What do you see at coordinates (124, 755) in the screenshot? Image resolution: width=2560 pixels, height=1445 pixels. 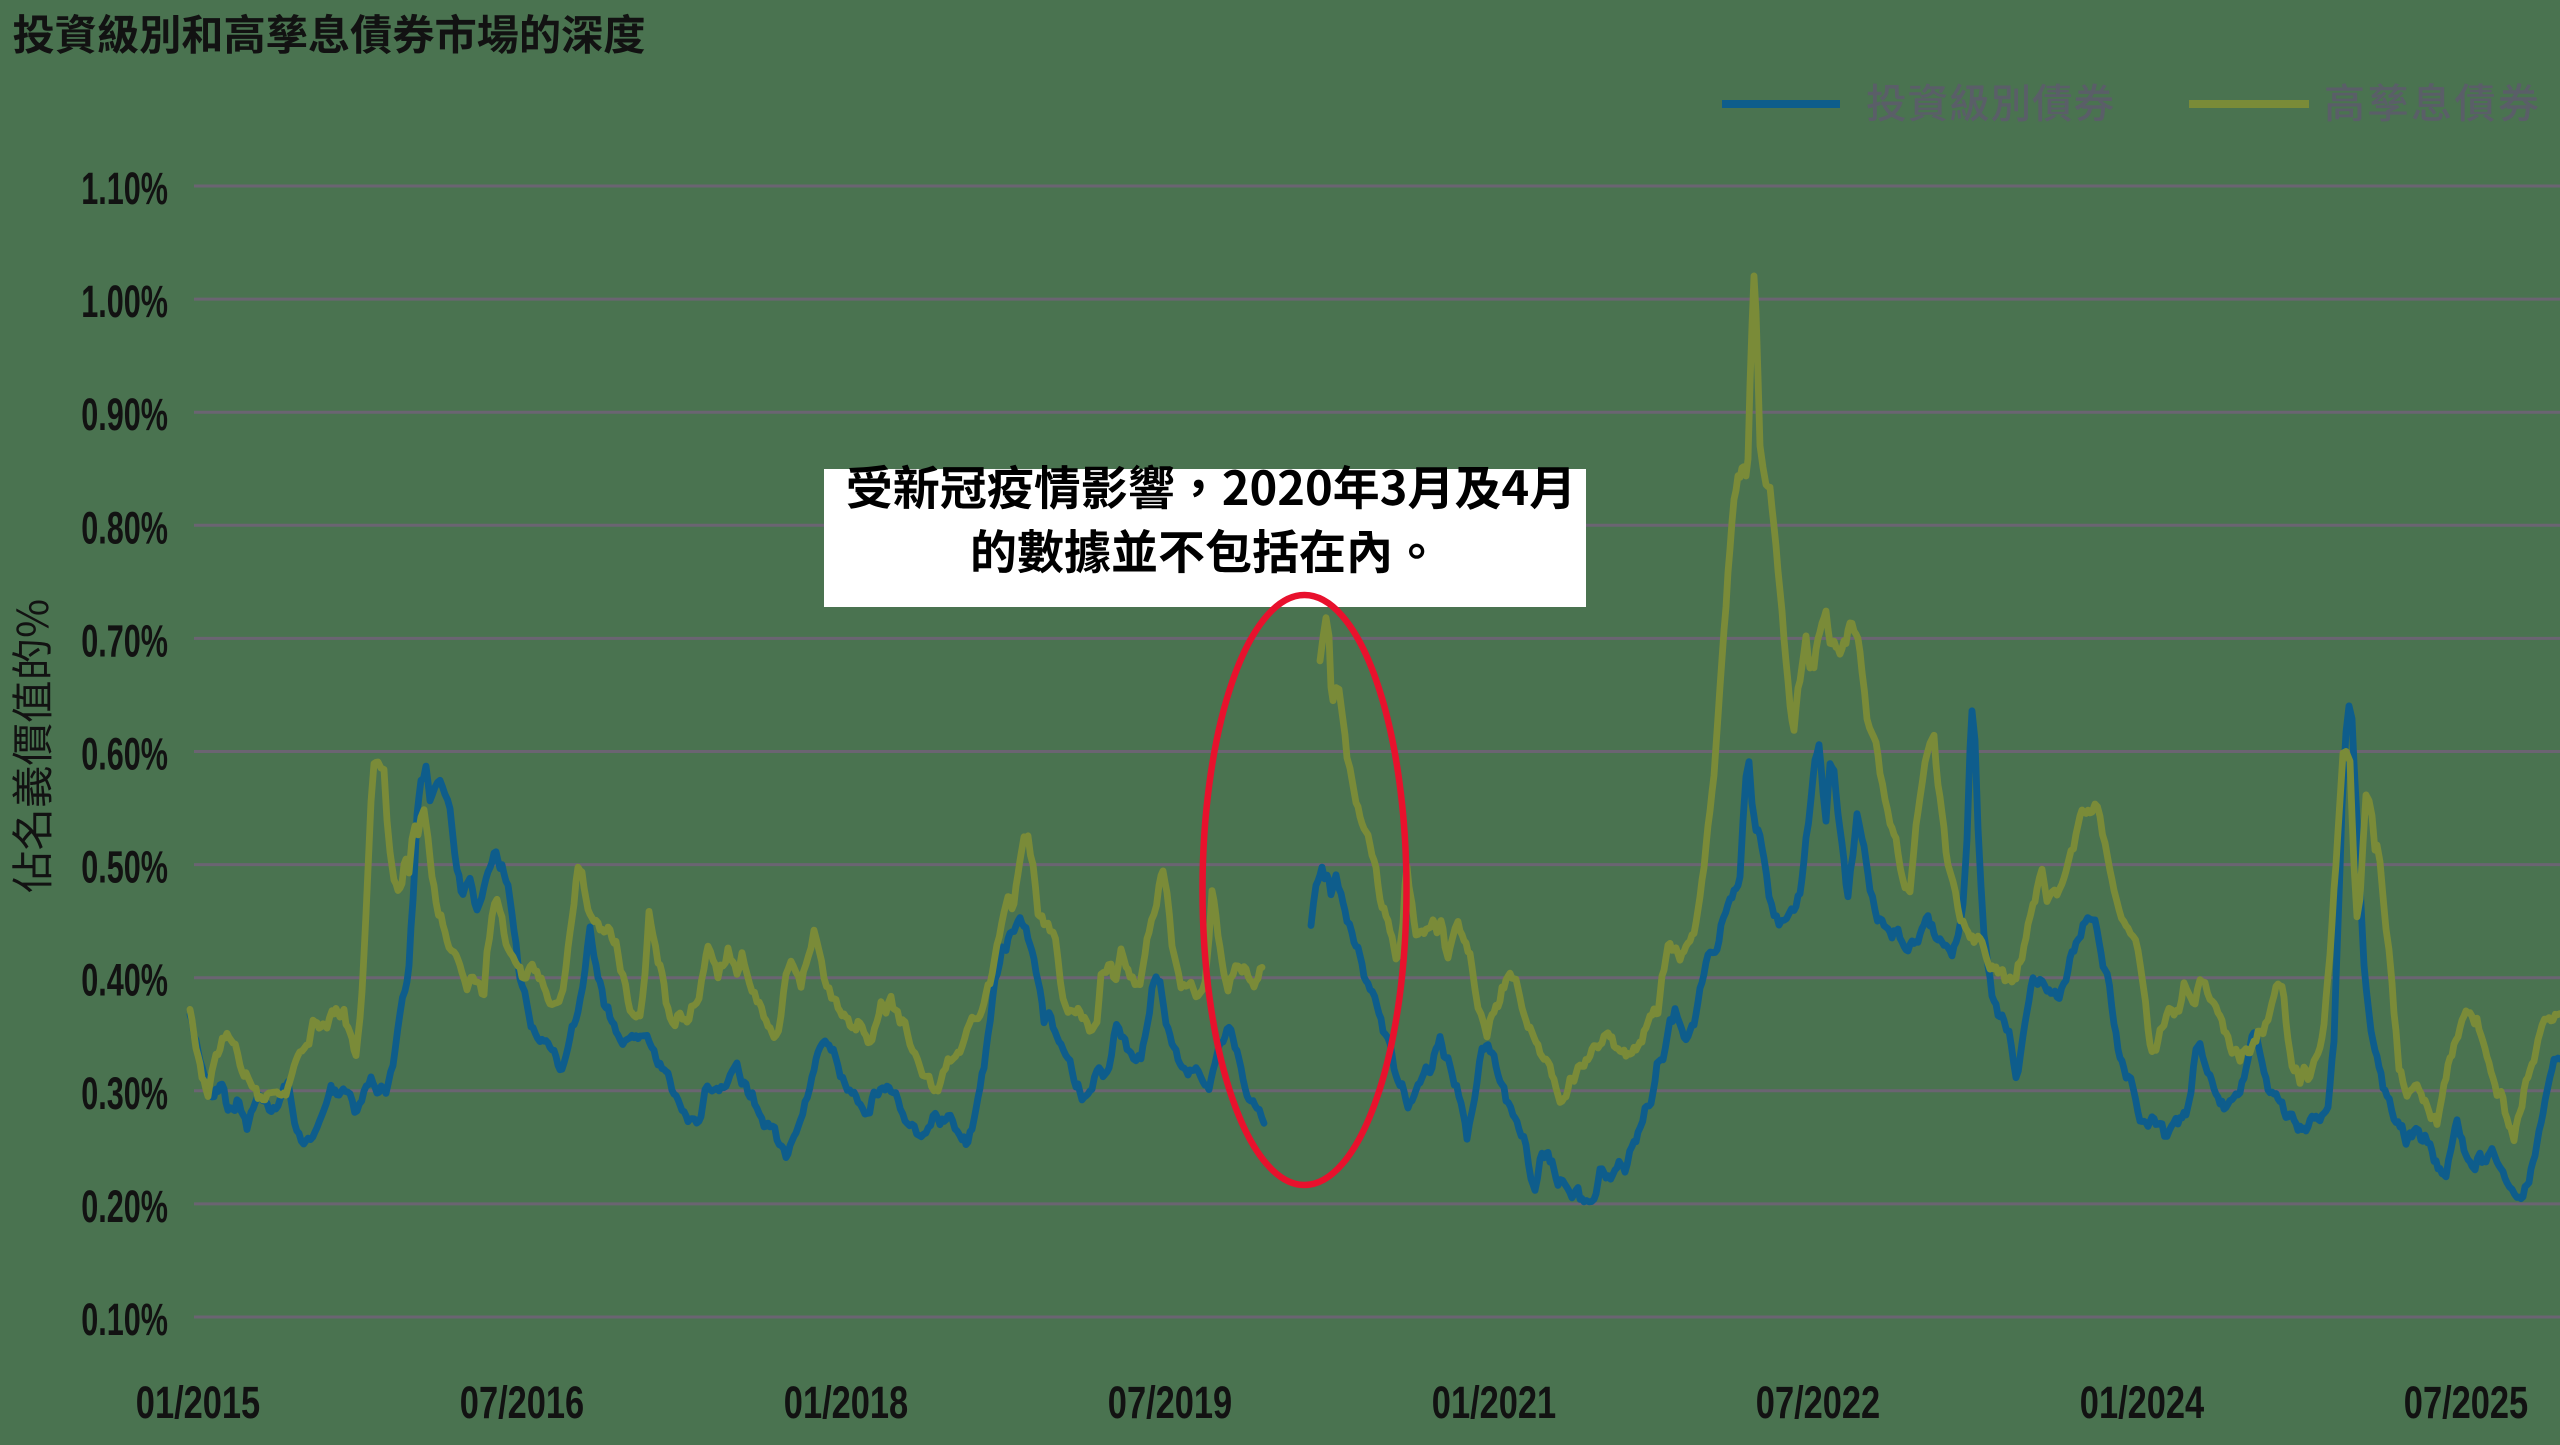 I see `svg-text: 0.60%` at bounding box center [124, 755].